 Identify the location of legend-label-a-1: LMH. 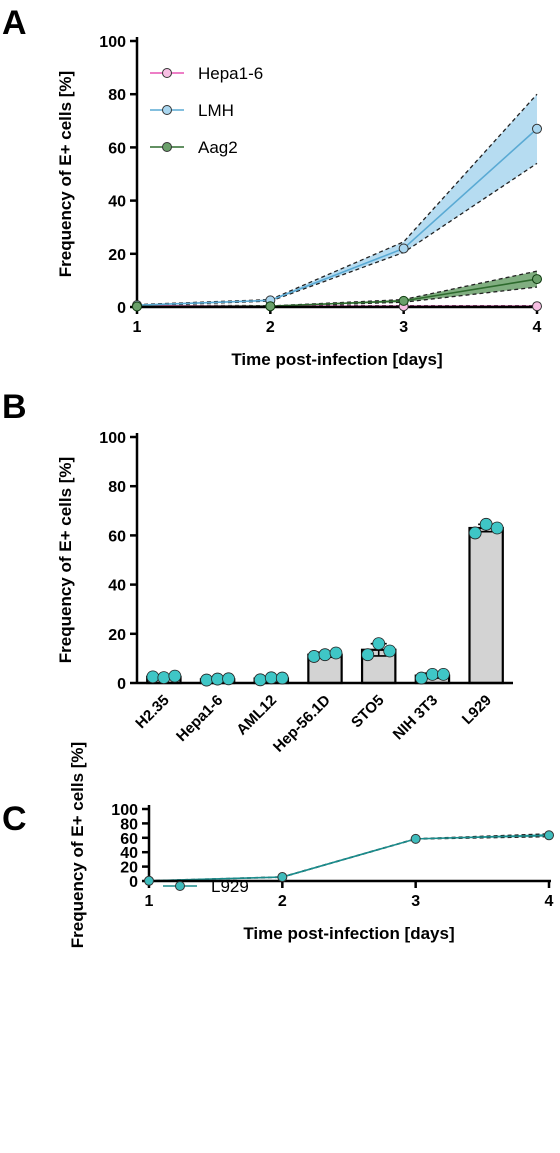
(216, 110).